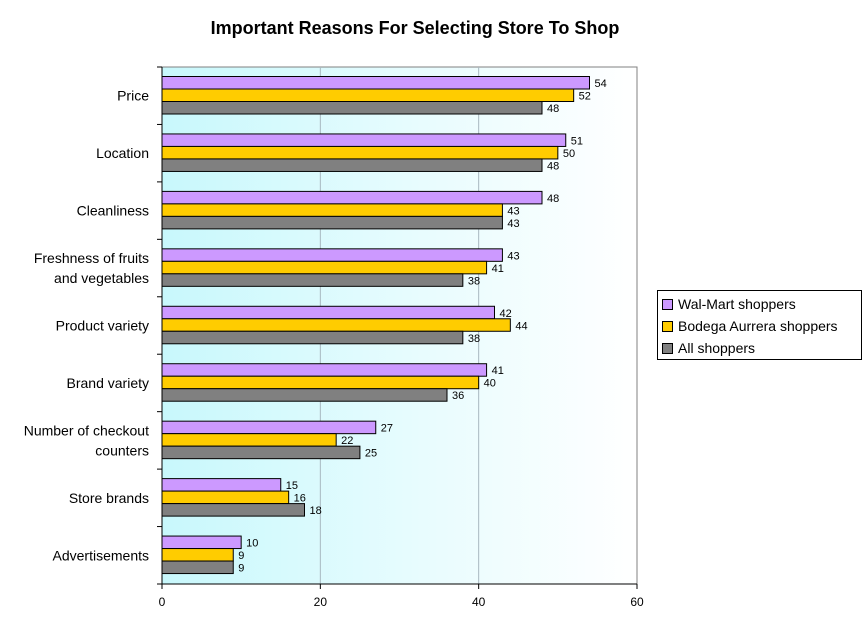 This screenshot has height=626, width=866. What do you see at coordinates (387, 429) in the screenshot?
I see `value-label: 27` at bounding box center [387, 429].